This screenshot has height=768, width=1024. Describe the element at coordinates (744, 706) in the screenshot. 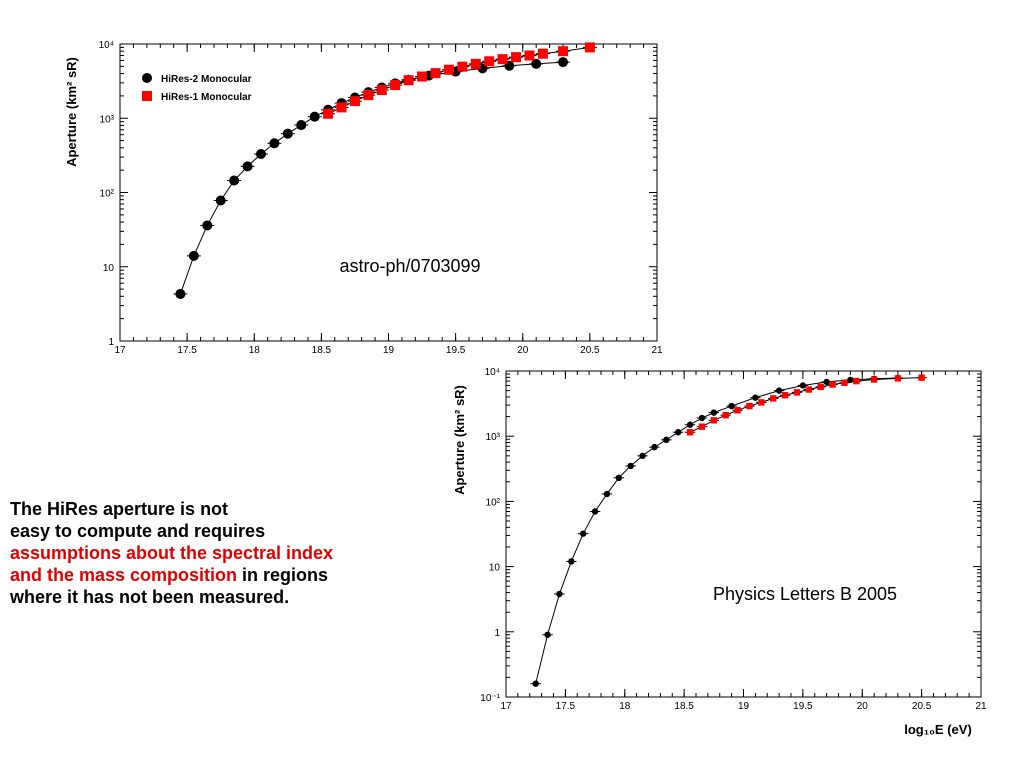

I see `x-tick-label: 19` at that location.